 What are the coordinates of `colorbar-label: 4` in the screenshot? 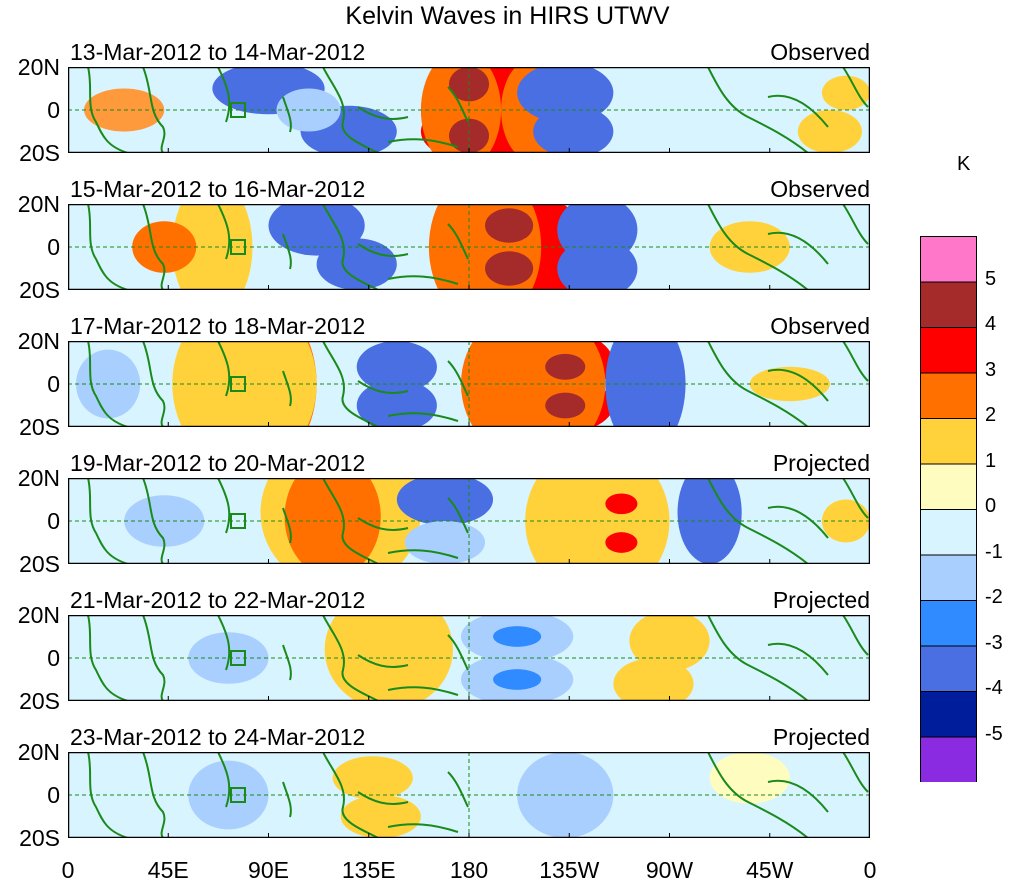 It's located at (991, 324).